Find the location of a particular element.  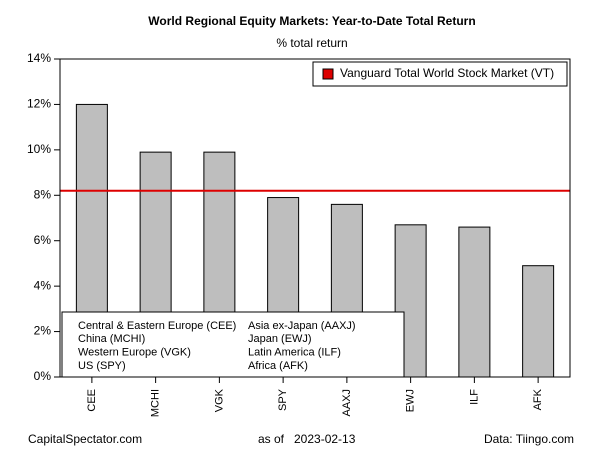

x-tick-label: EWJ is located at coordinates (411, 400).